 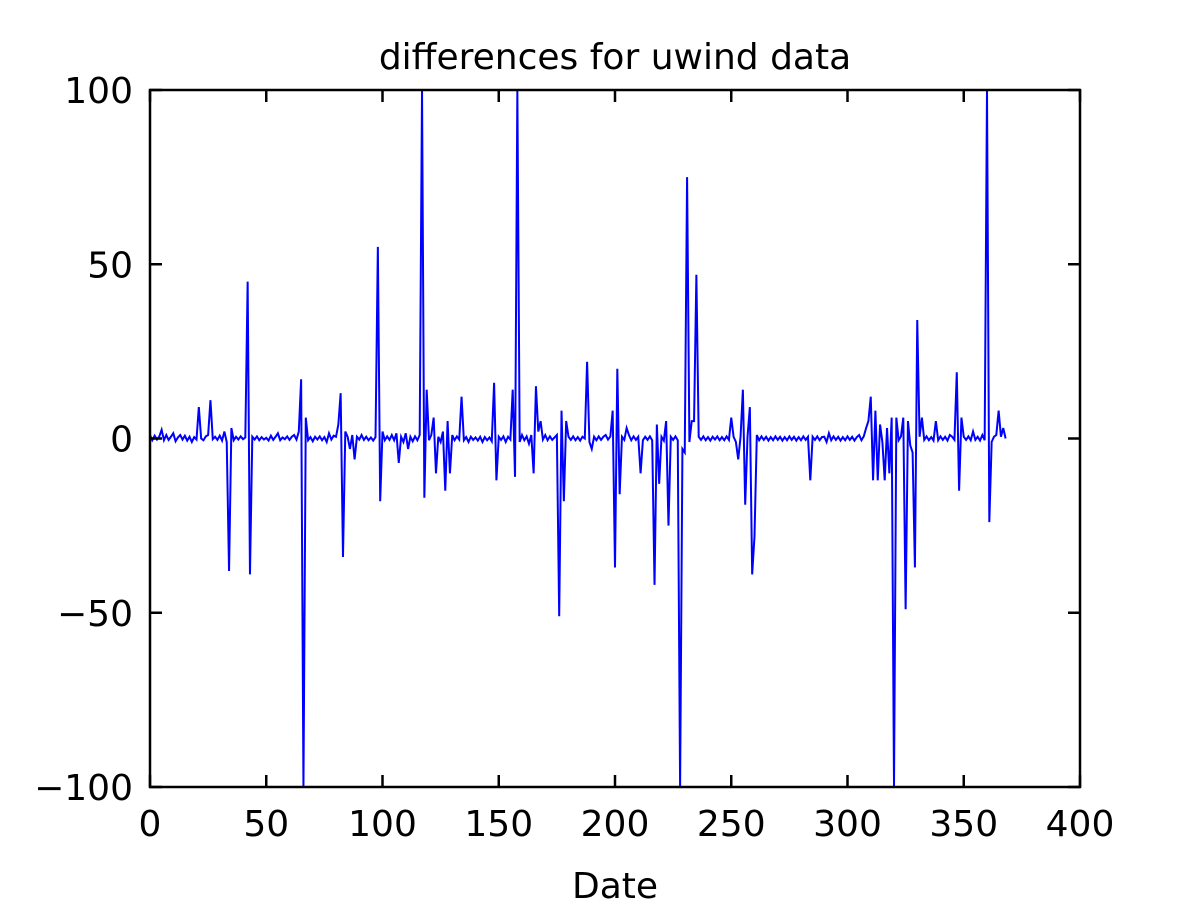 What do you see at coordinates (150, 824) in the screenshot?
I see `x-tick-label: 0` at bounding box center [150, 824].